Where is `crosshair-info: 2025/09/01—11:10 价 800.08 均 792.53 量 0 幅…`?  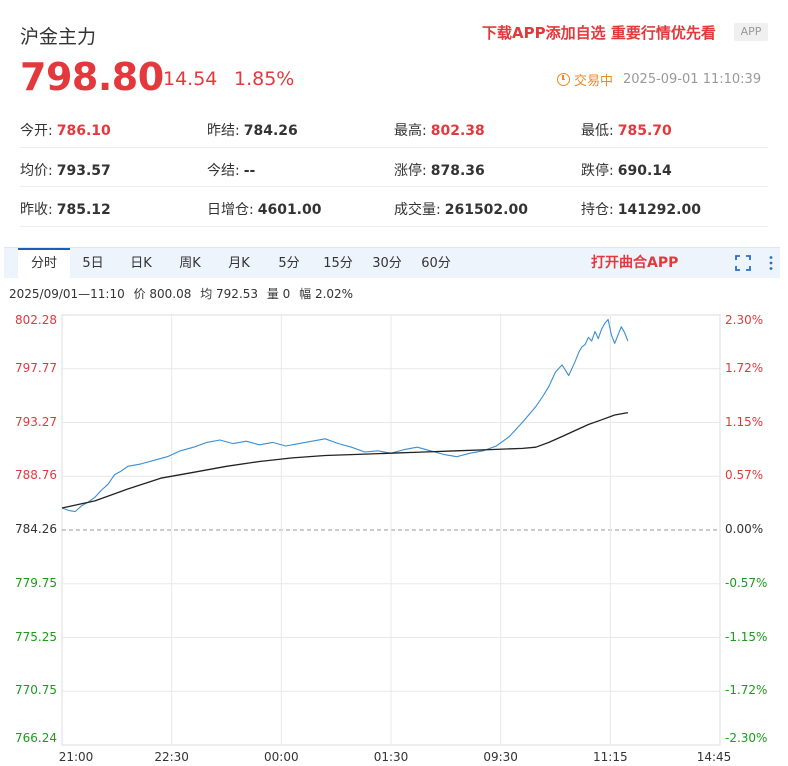 crosshair-info: 2025/09/01—11:10 价 800.08 均 792.53 量 0 幅… is located at coordinates (183, 293).